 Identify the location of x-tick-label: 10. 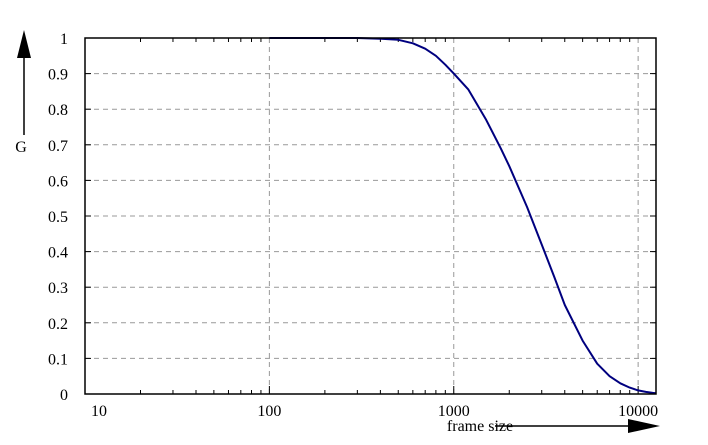
(99, 411).